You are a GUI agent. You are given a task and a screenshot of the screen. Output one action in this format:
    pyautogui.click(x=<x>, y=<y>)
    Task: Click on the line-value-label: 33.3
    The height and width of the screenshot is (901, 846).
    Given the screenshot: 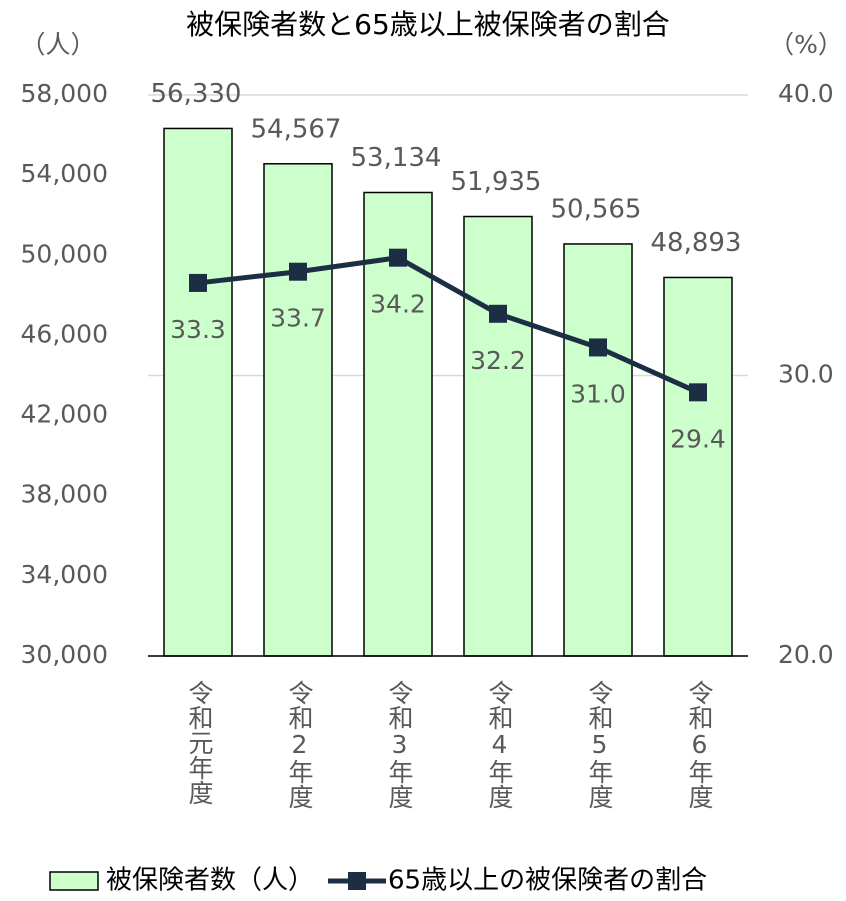 What is the action you would take?
    pyautogui.click(x=198, y=329)
    